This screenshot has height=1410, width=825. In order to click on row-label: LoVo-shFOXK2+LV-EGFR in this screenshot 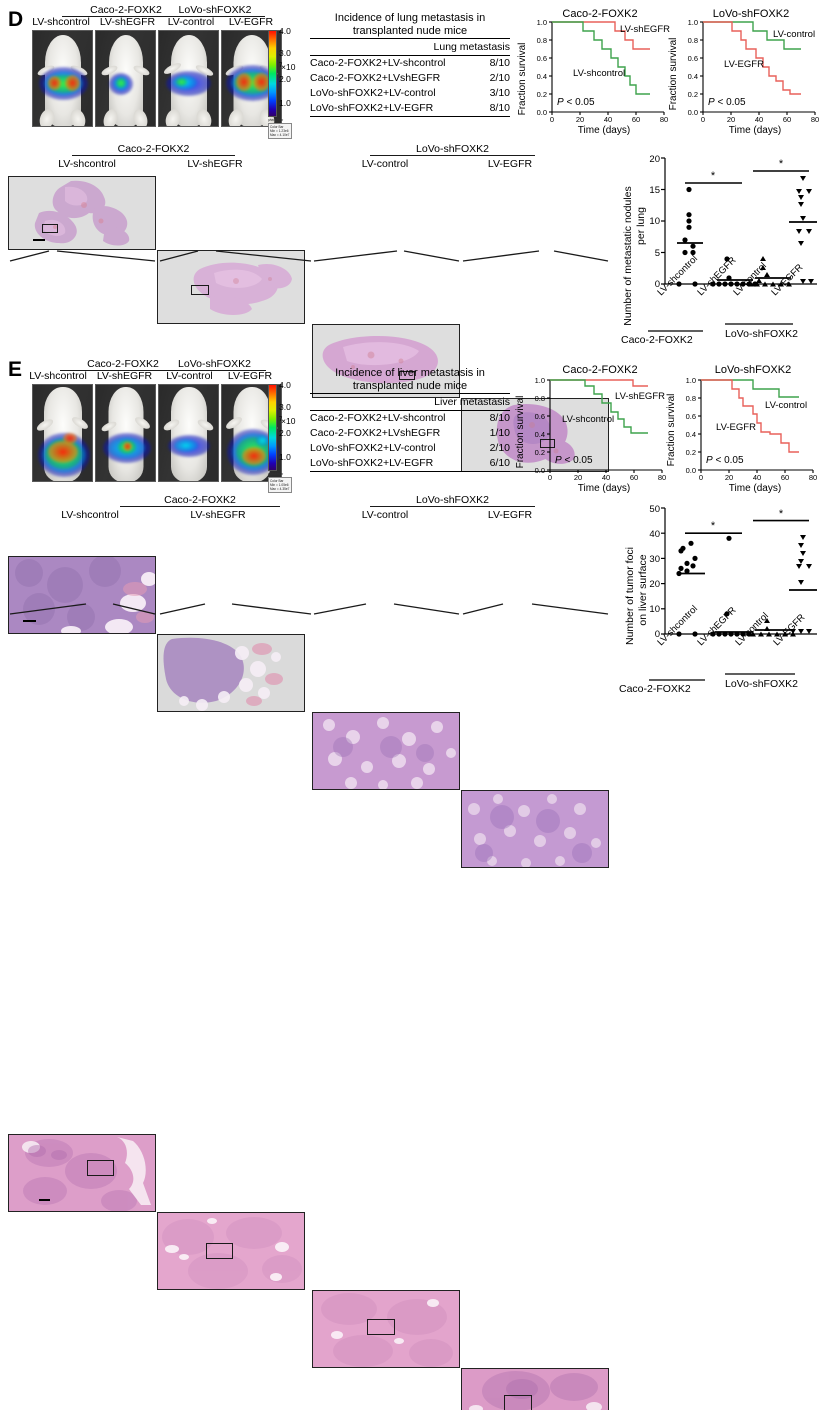, I will do `click(372, 108)`.